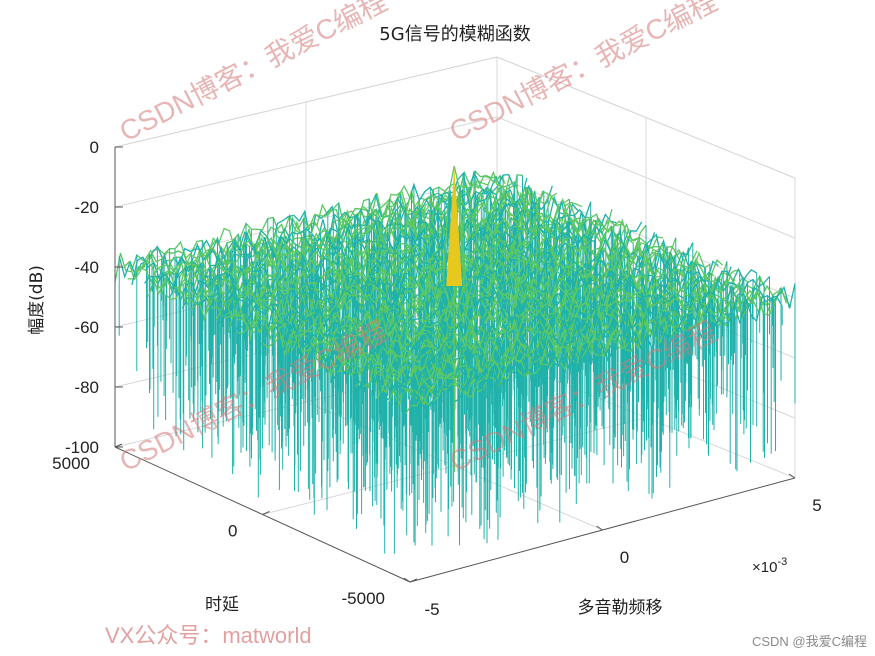  Describe the element at coordinates (208, 635) in the screenshot. I see `watermark-vx: VX公众号：matworld` at that location.